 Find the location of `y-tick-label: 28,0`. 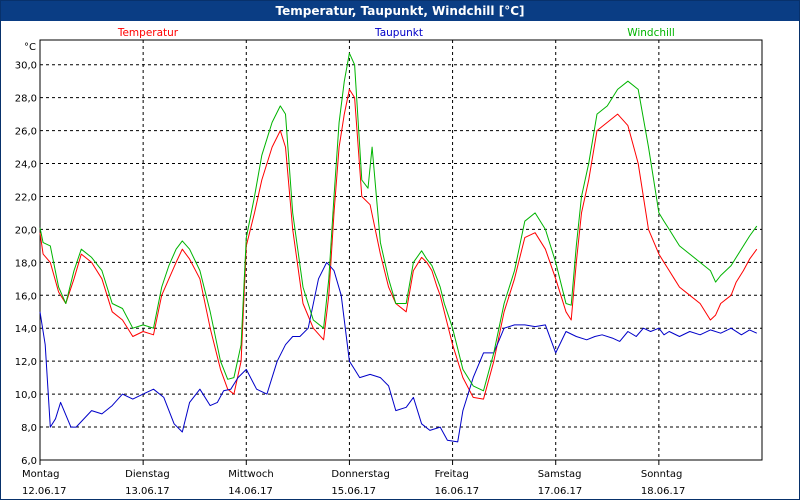

y-tick-label: 28,0 is located at coordinates (26, 99).